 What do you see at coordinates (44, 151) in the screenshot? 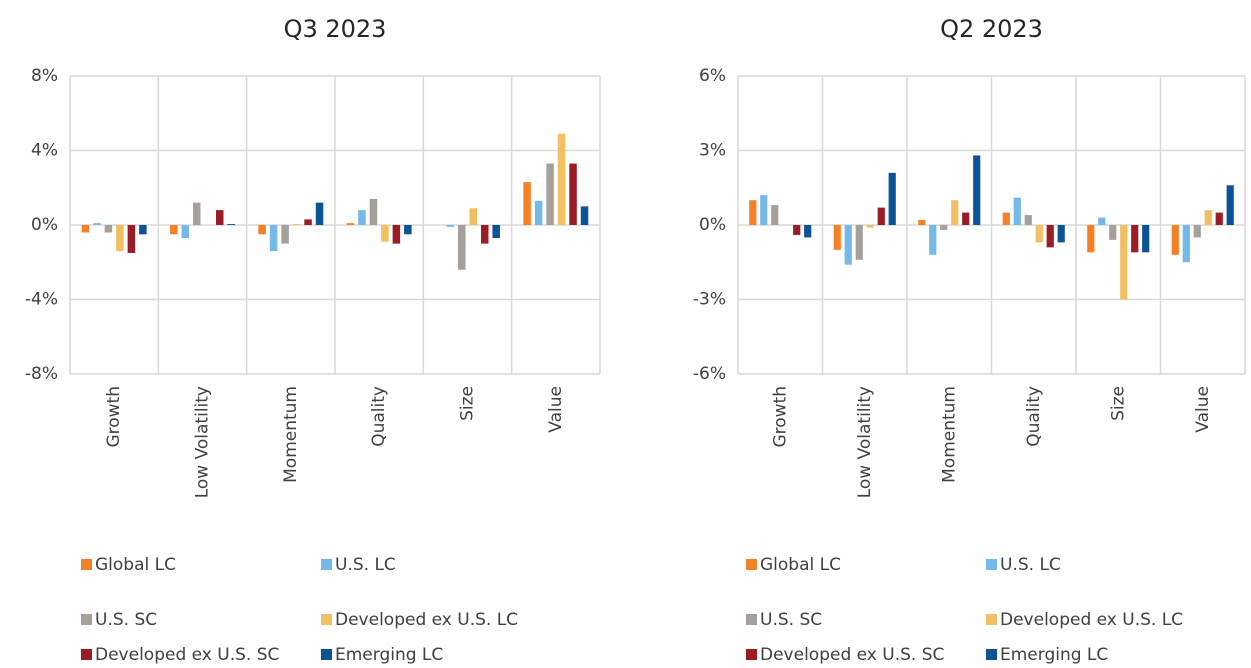
I see `y-tick-label: 4%` at bounding box center [44, 151].